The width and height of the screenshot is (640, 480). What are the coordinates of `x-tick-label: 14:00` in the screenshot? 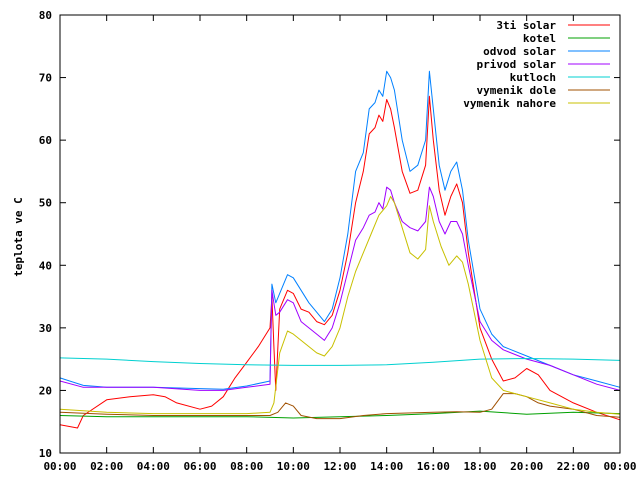 It's located at (386, 466).